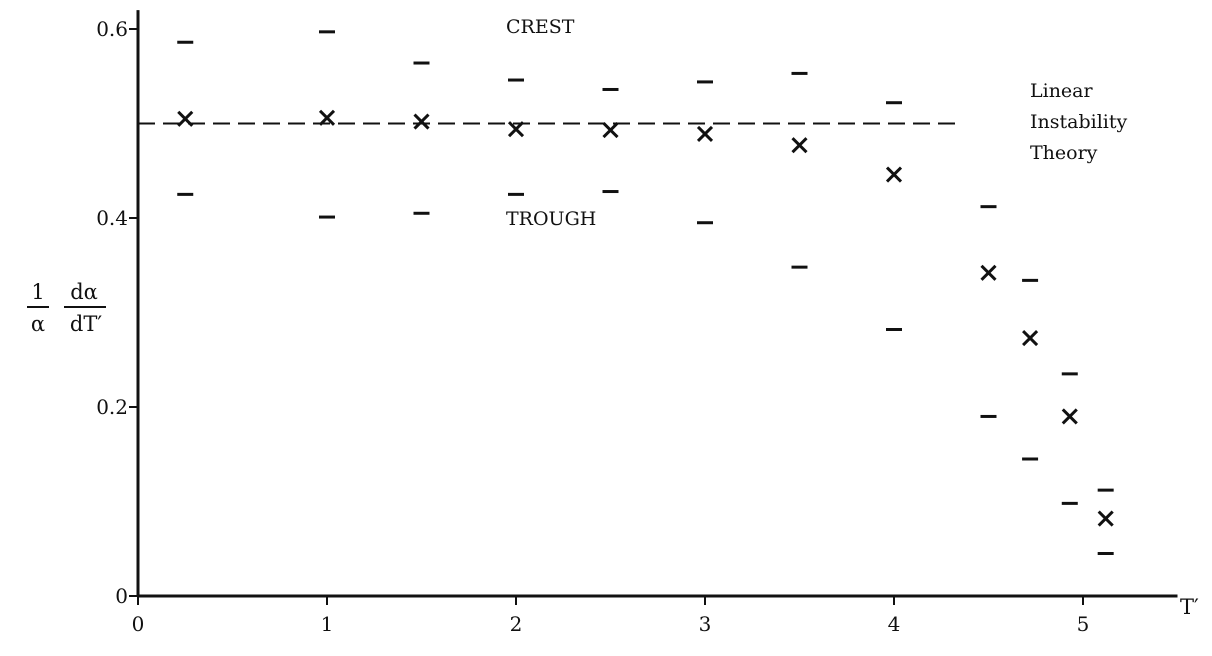 This screenshot has height=656, width=1212. Describe the element at coordinates (1078, 122) in the screenshot. I see `theory-annotation-line2: Instability` at that location.